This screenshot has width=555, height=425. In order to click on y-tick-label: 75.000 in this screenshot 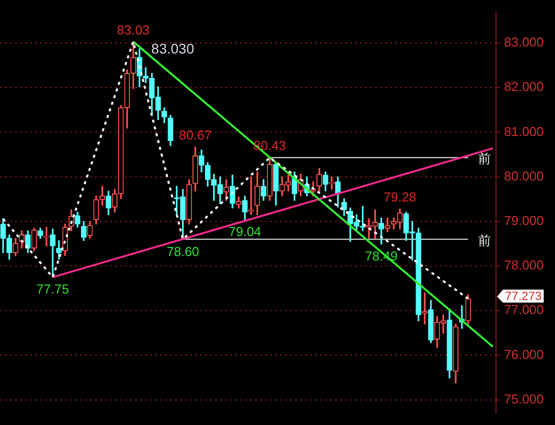, I will do `click(524, 398)`.